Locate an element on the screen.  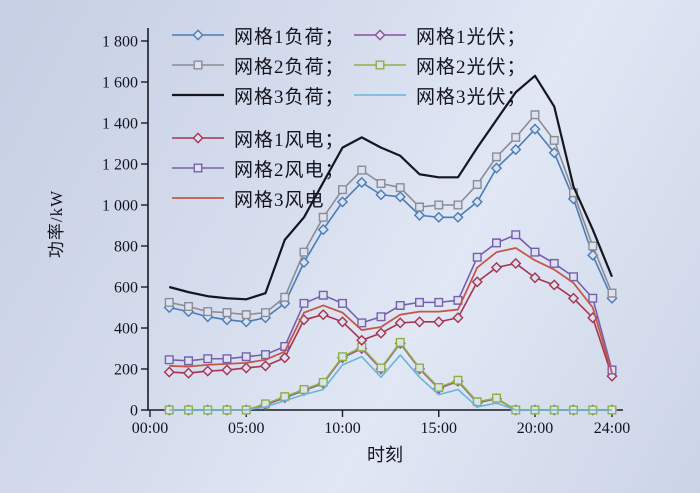
legend-item-pv1: 网格1光伏； is located at coordinates (439, 35).